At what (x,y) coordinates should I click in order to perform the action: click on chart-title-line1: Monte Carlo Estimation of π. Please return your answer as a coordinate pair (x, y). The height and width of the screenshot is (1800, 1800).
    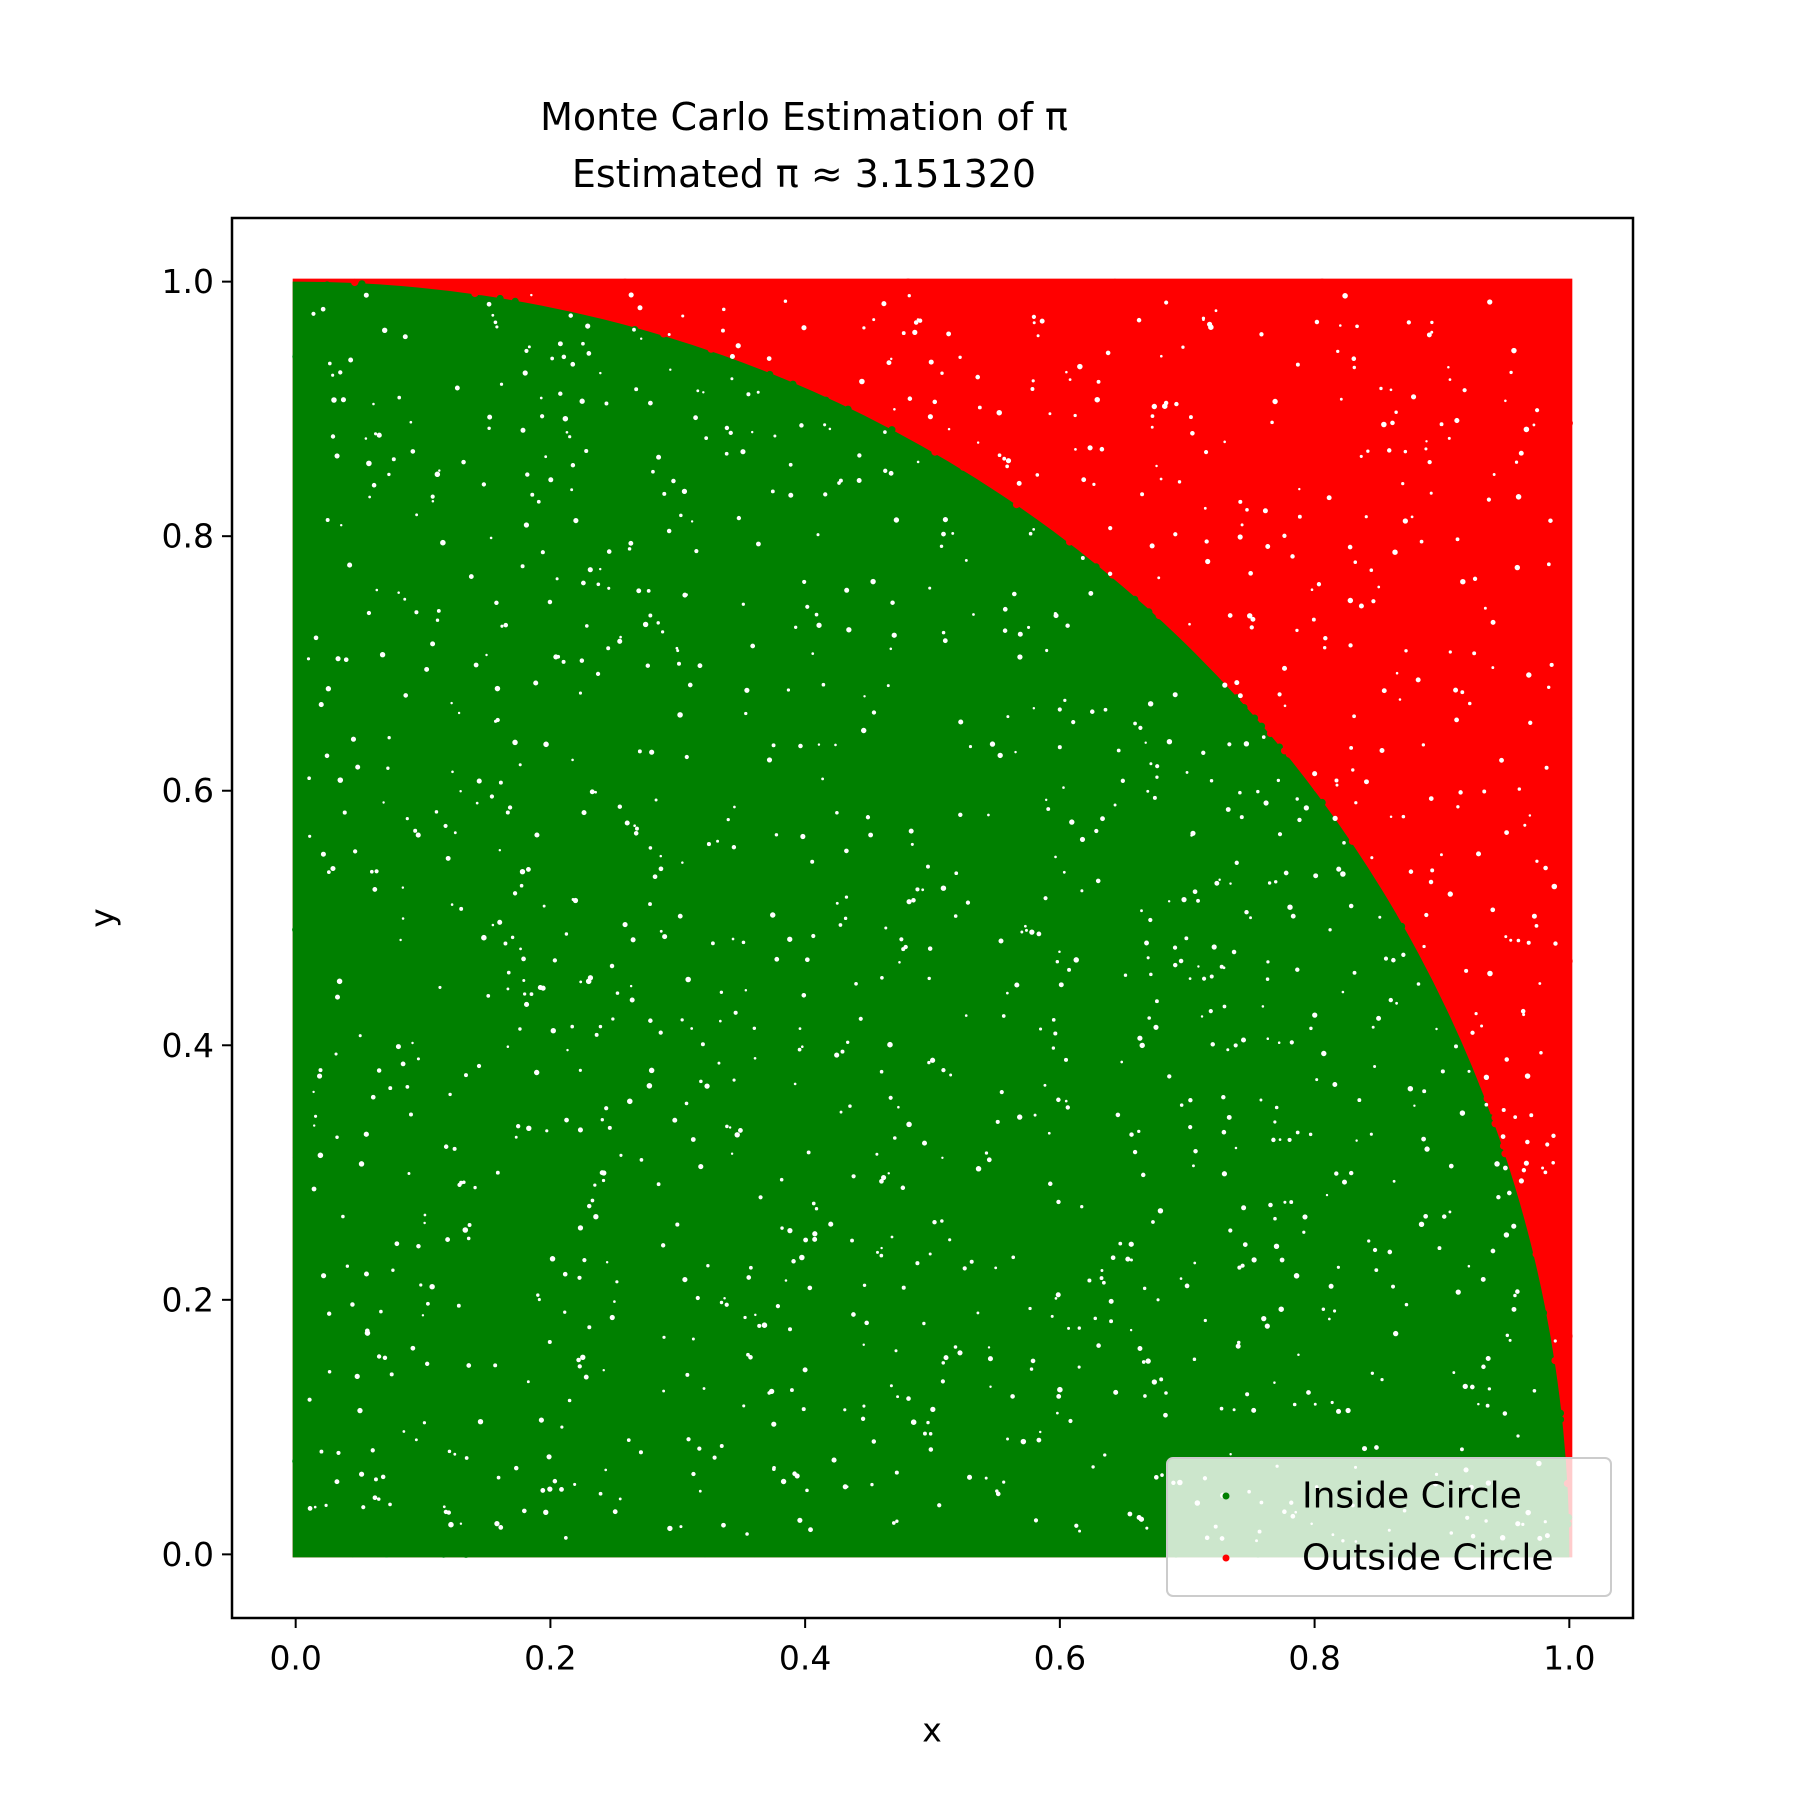
    Looking at the image, I should click on (804, 117).